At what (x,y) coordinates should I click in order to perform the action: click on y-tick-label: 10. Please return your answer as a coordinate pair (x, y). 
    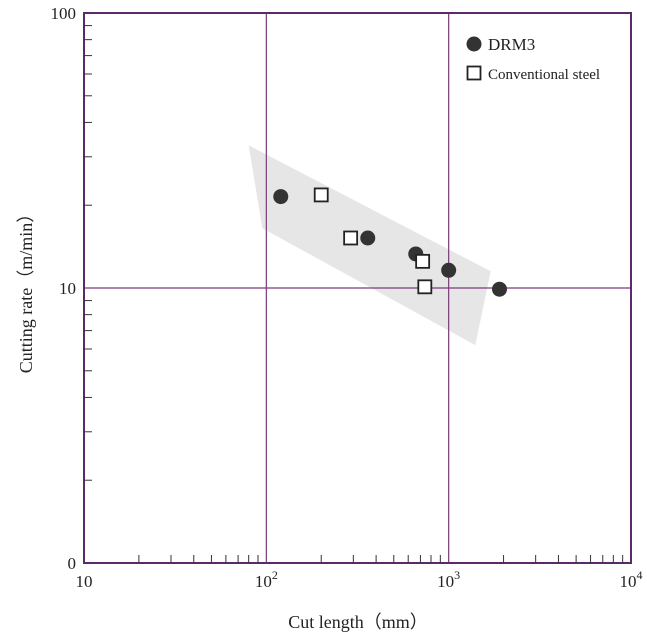
    Looking at the image, I should click on (67, 288).